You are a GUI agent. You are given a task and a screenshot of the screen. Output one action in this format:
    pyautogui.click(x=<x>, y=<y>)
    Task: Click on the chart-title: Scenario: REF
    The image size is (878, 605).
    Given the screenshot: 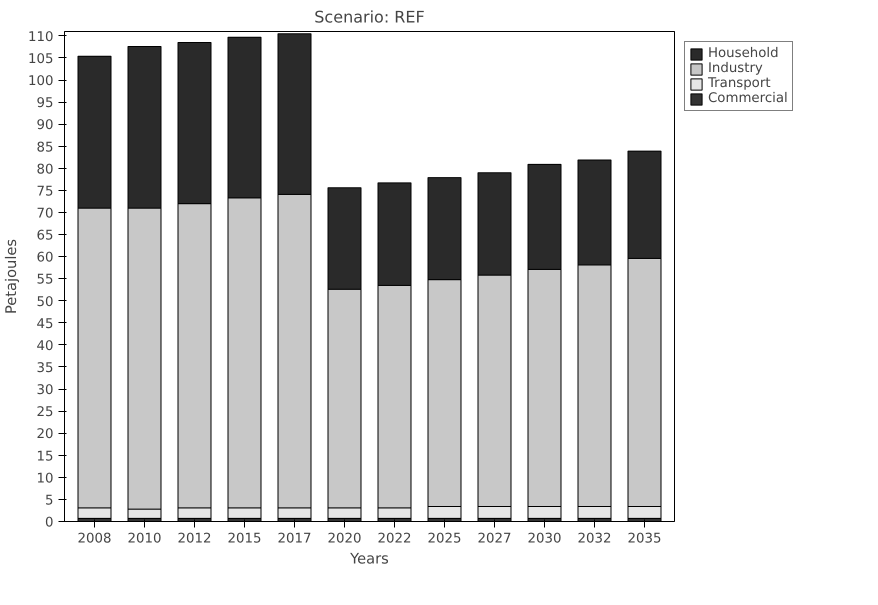 What is the action you would take?
    pyautogui.click(x=369, y=17)
    